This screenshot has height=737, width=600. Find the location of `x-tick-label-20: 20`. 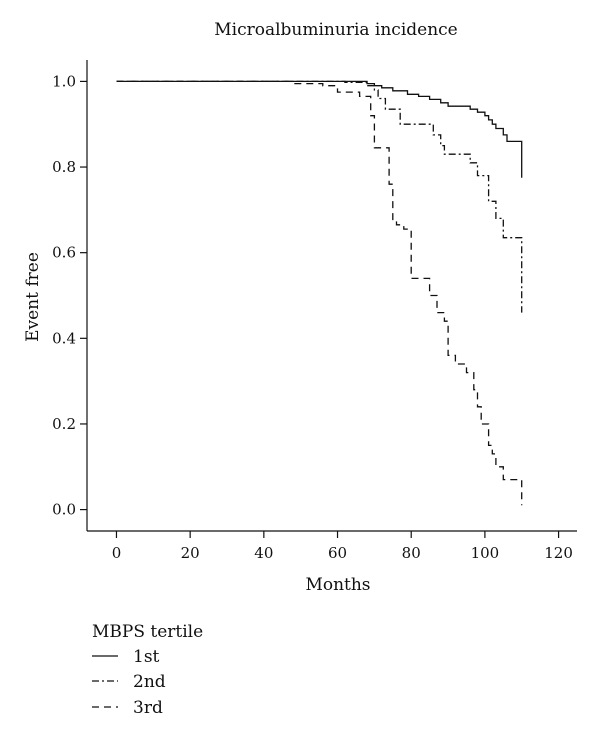

x-tick-label-20: 20 is located at coordinates (190, 553).